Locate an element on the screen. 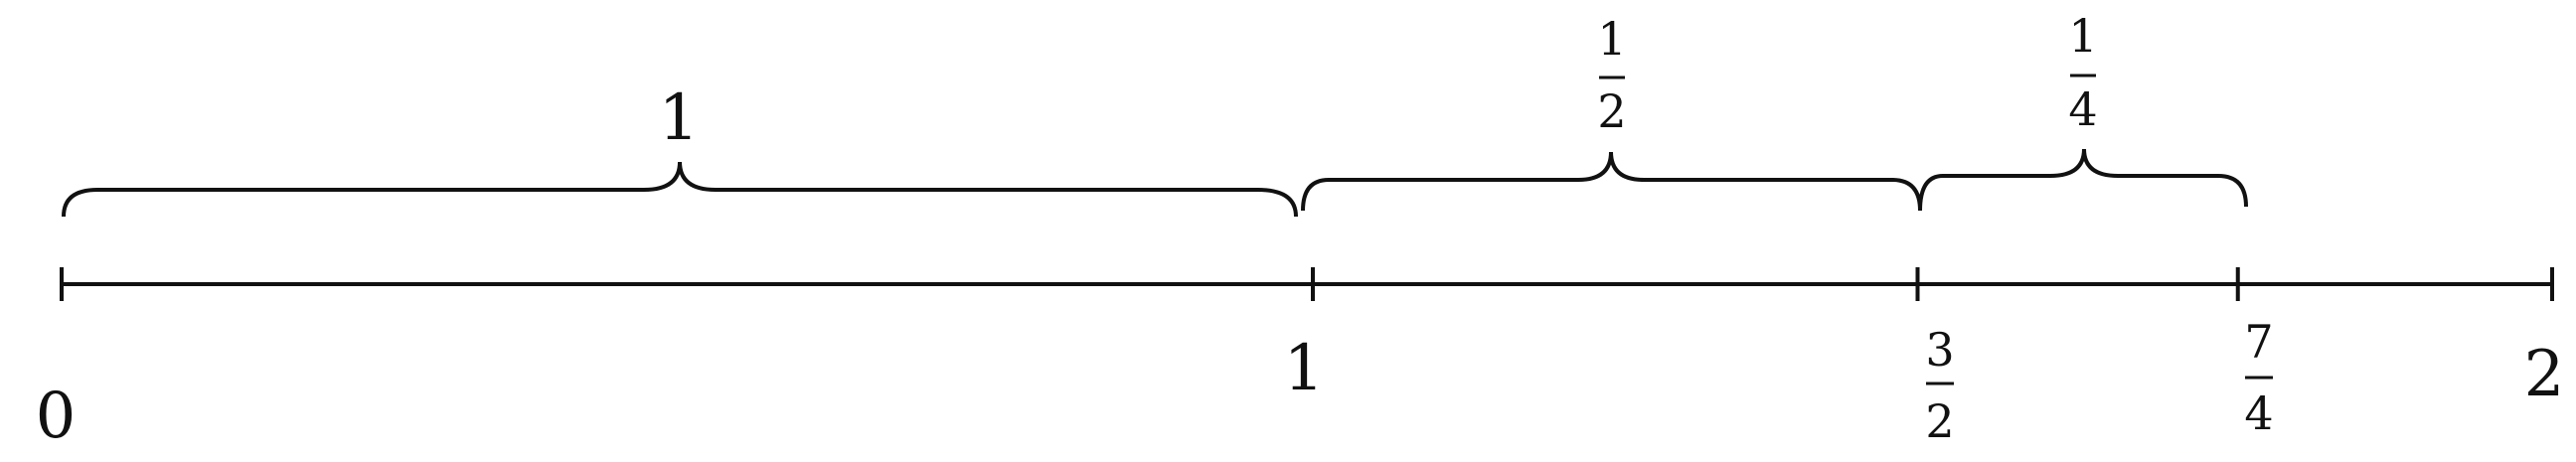 Image resolution: width=2576 pixels, height=462 pixels. brace-label-1-2: 1 2 is located at coordinates (1611, 75).